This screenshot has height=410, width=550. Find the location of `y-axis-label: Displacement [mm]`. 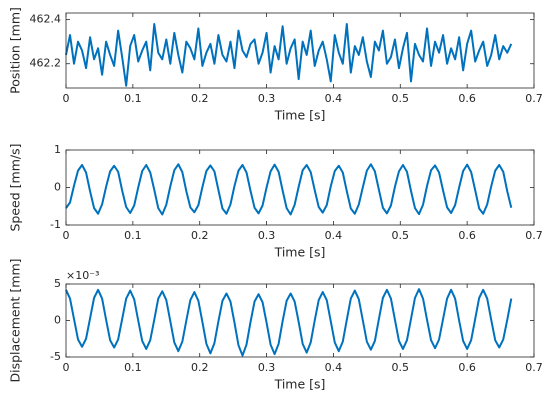

y-axis-label: Displacement [mm] is located at coordinates (15, 320).